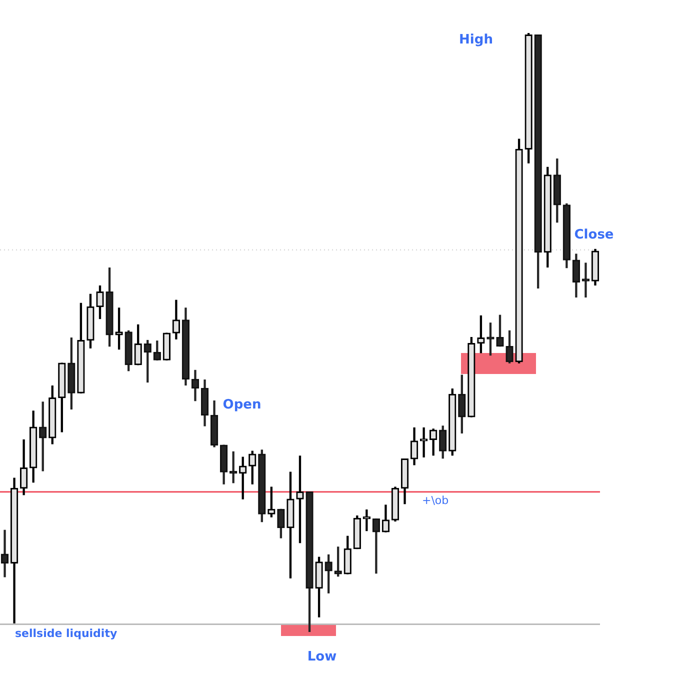  What do you see at coordinates (322, 656) in the screenshot?
I see `text: Low` at bounding box center [322, 656].